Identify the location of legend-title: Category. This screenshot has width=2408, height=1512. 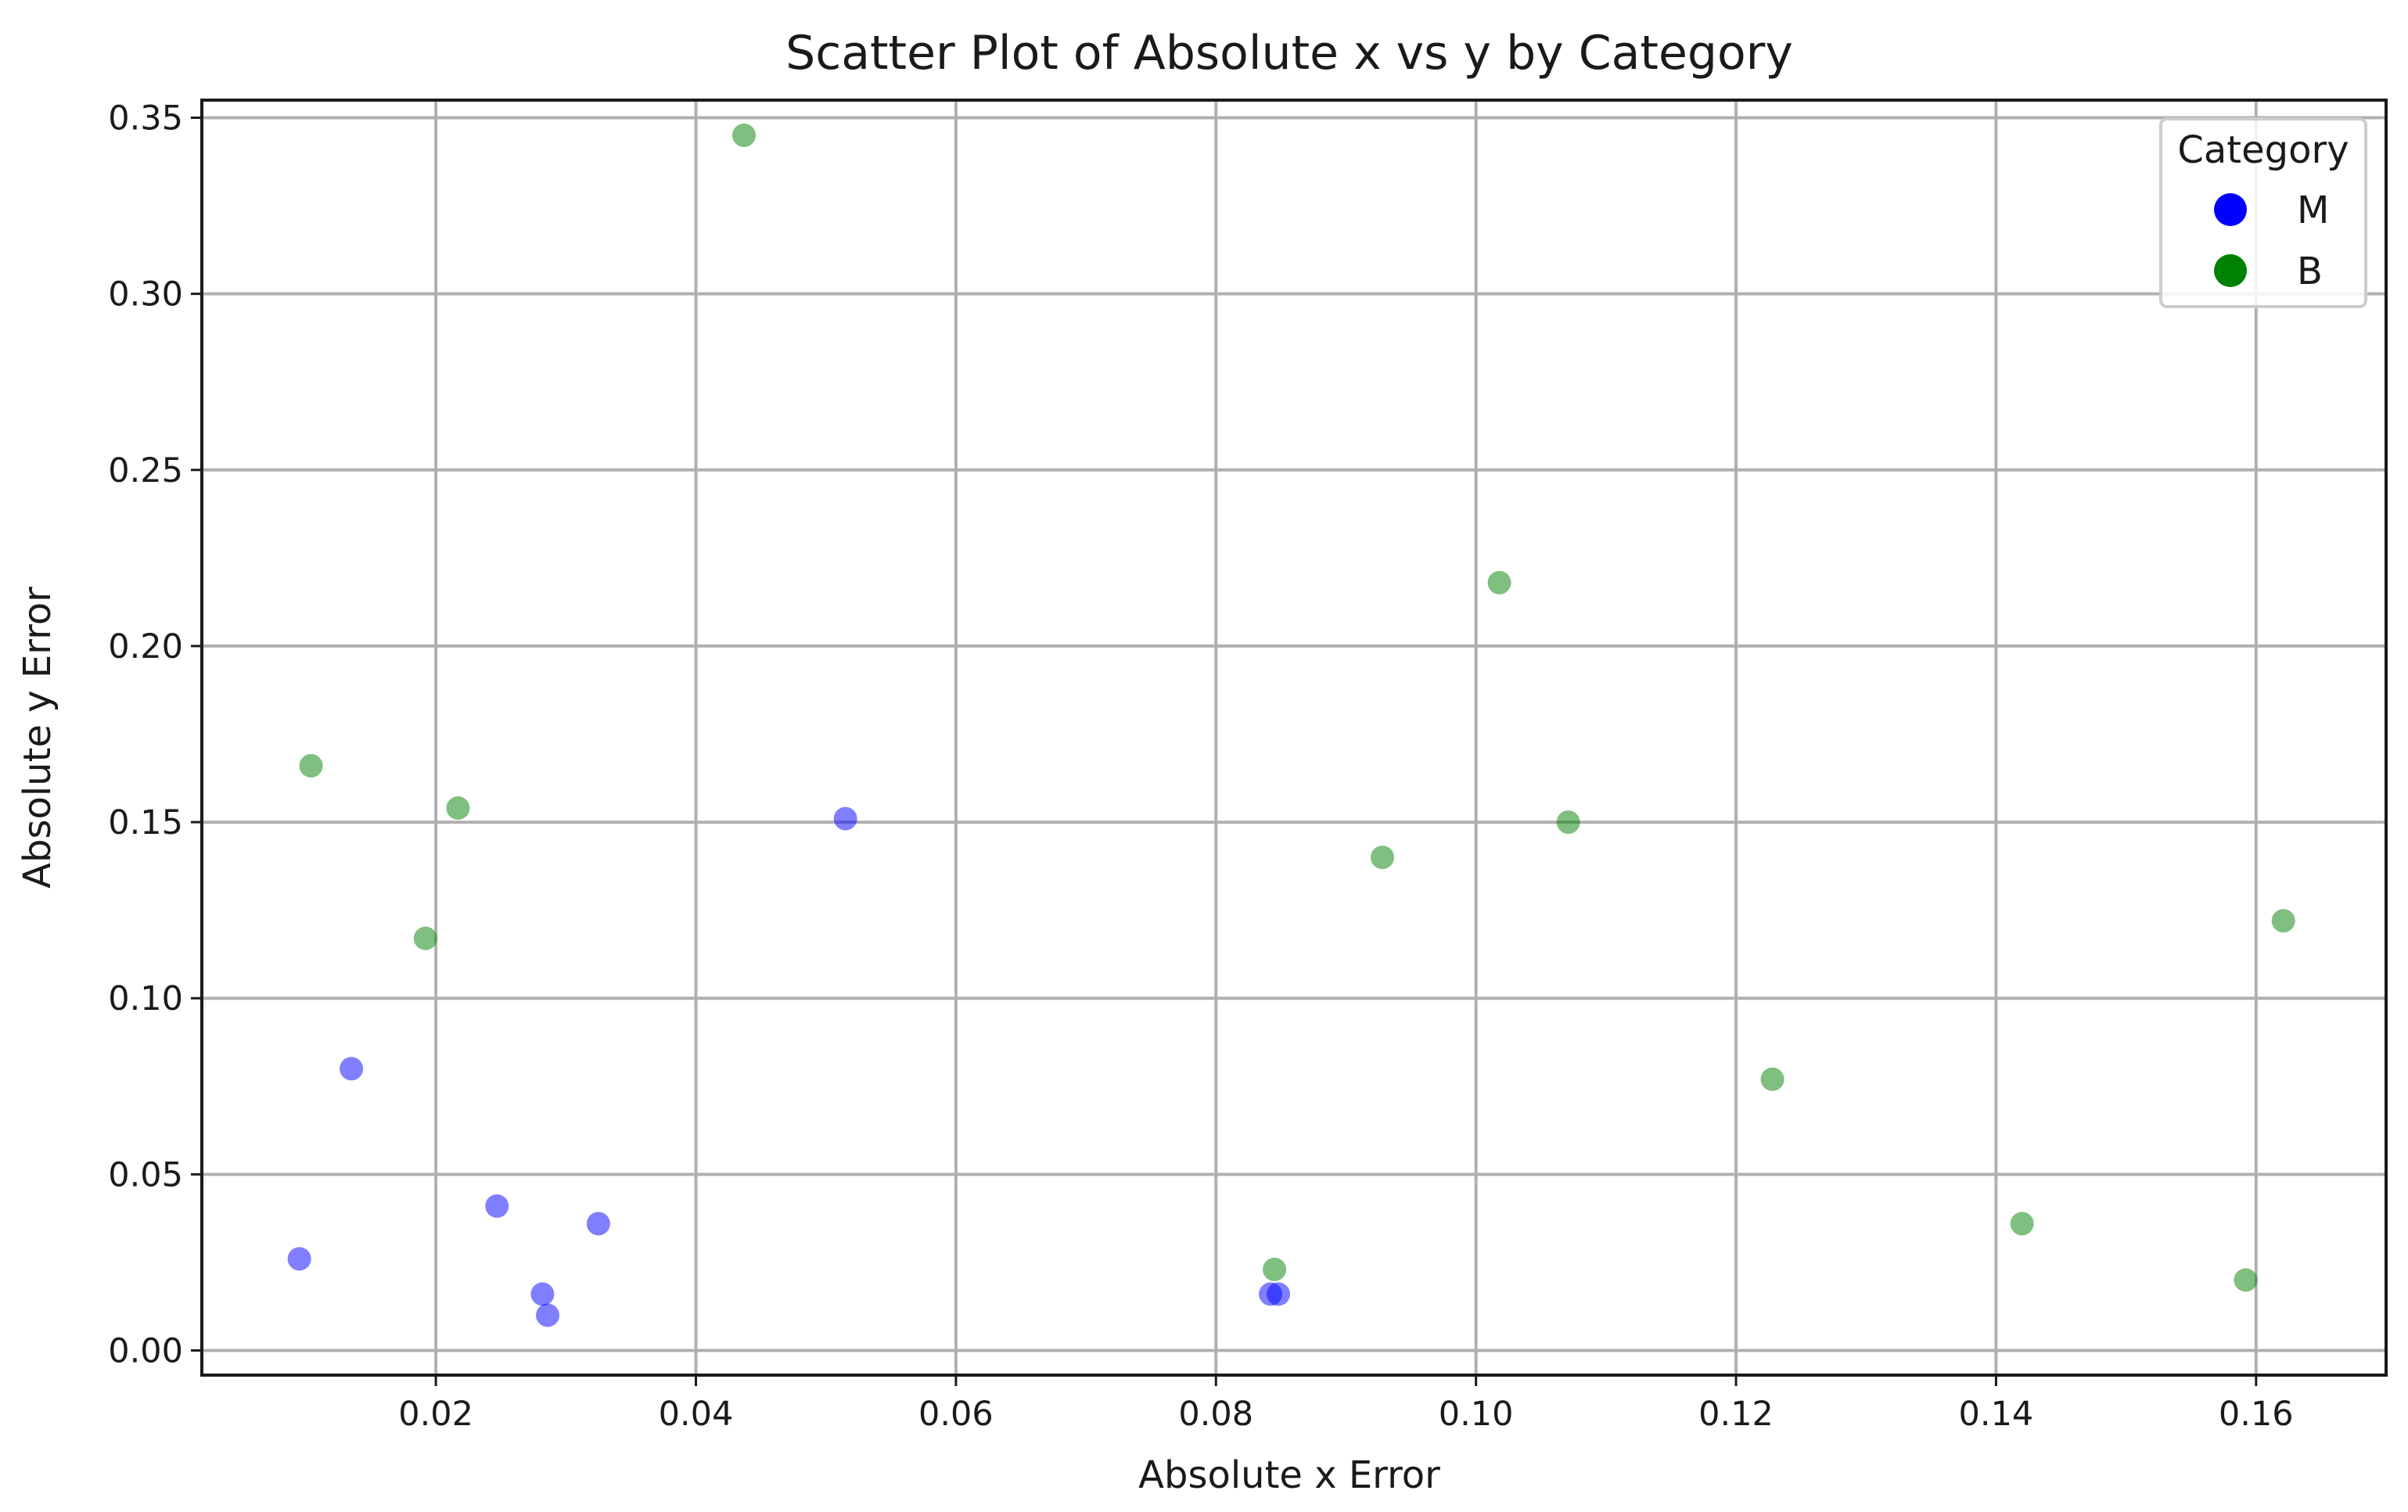
(2263, 150).